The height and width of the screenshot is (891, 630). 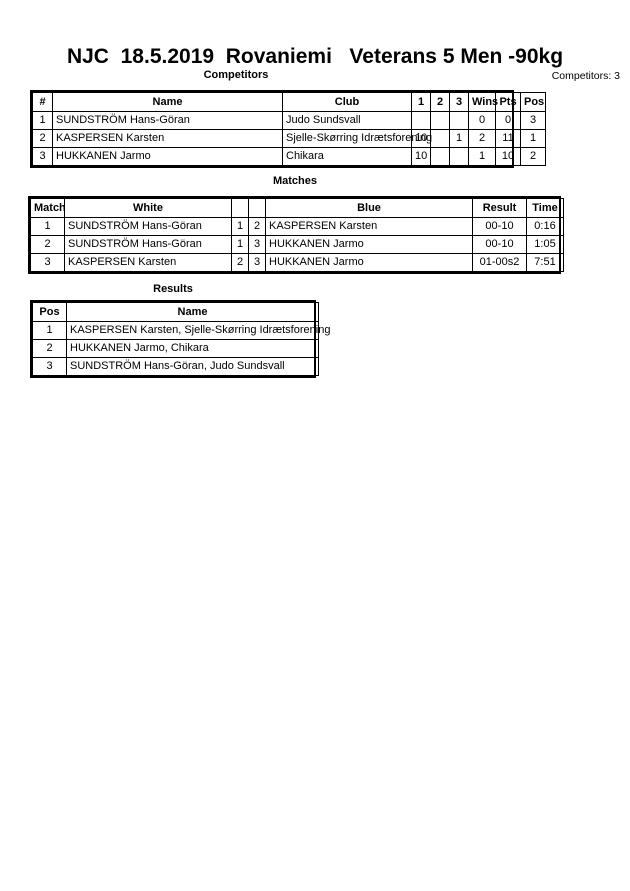 I want to click on result-name: SUNDSTRÖM Hans-Göran, Judo Sundsvall, so click(x=192, y=366).